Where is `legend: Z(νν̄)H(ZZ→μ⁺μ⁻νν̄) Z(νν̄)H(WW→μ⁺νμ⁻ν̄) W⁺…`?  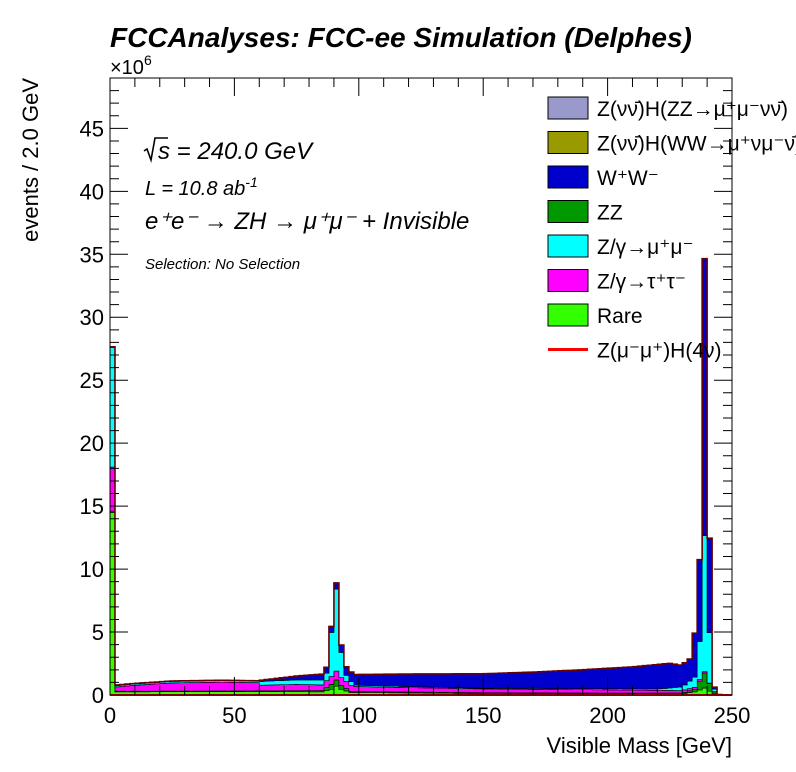 legend: Z(νν̄)H(ZZ→μ⁺μ⁻νν̄) Z(νν̄)H(WW→μ⁺νμ⁻ν̄) W⁺… is located at coordinates (671, 229).